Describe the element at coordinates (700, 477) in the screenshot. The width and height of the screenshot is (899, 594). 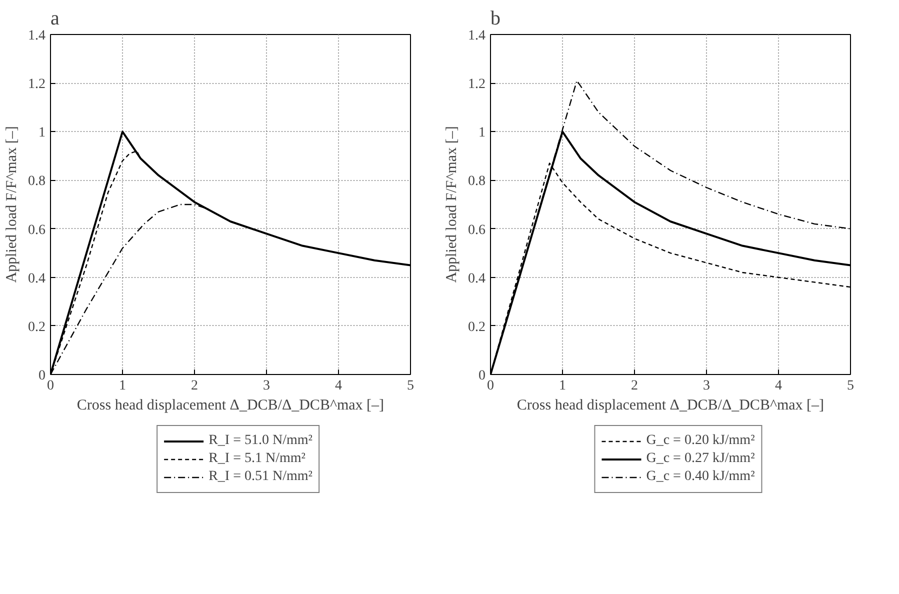
I see `legend-label: G_c = 0.40 kJ/mm²` at that location.